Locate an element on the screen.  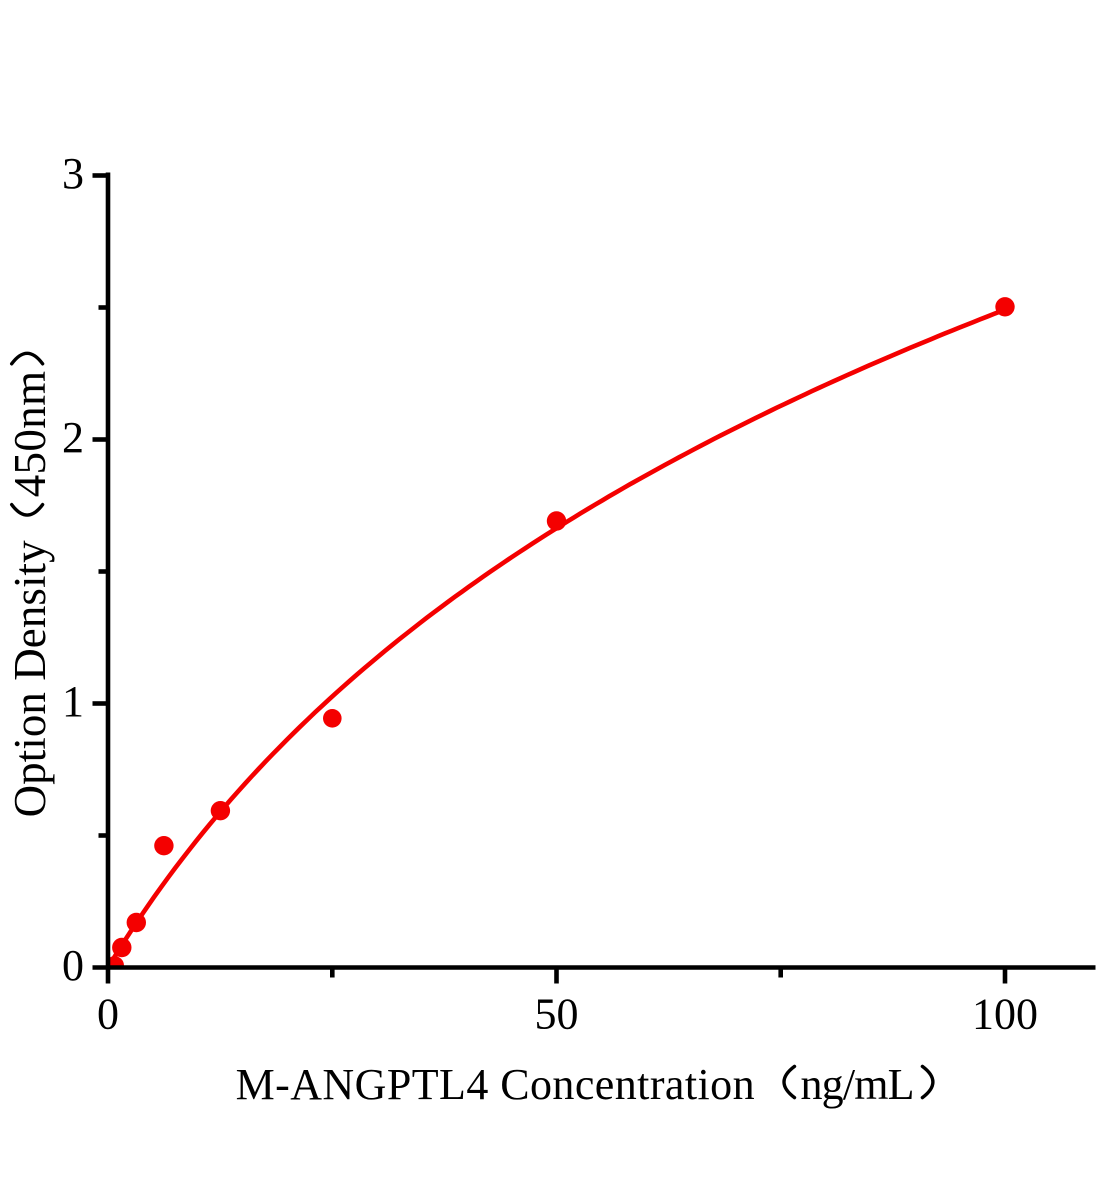
svg-text: M-ANGPTL4 Concentration is located at coordinates (495, 1084).